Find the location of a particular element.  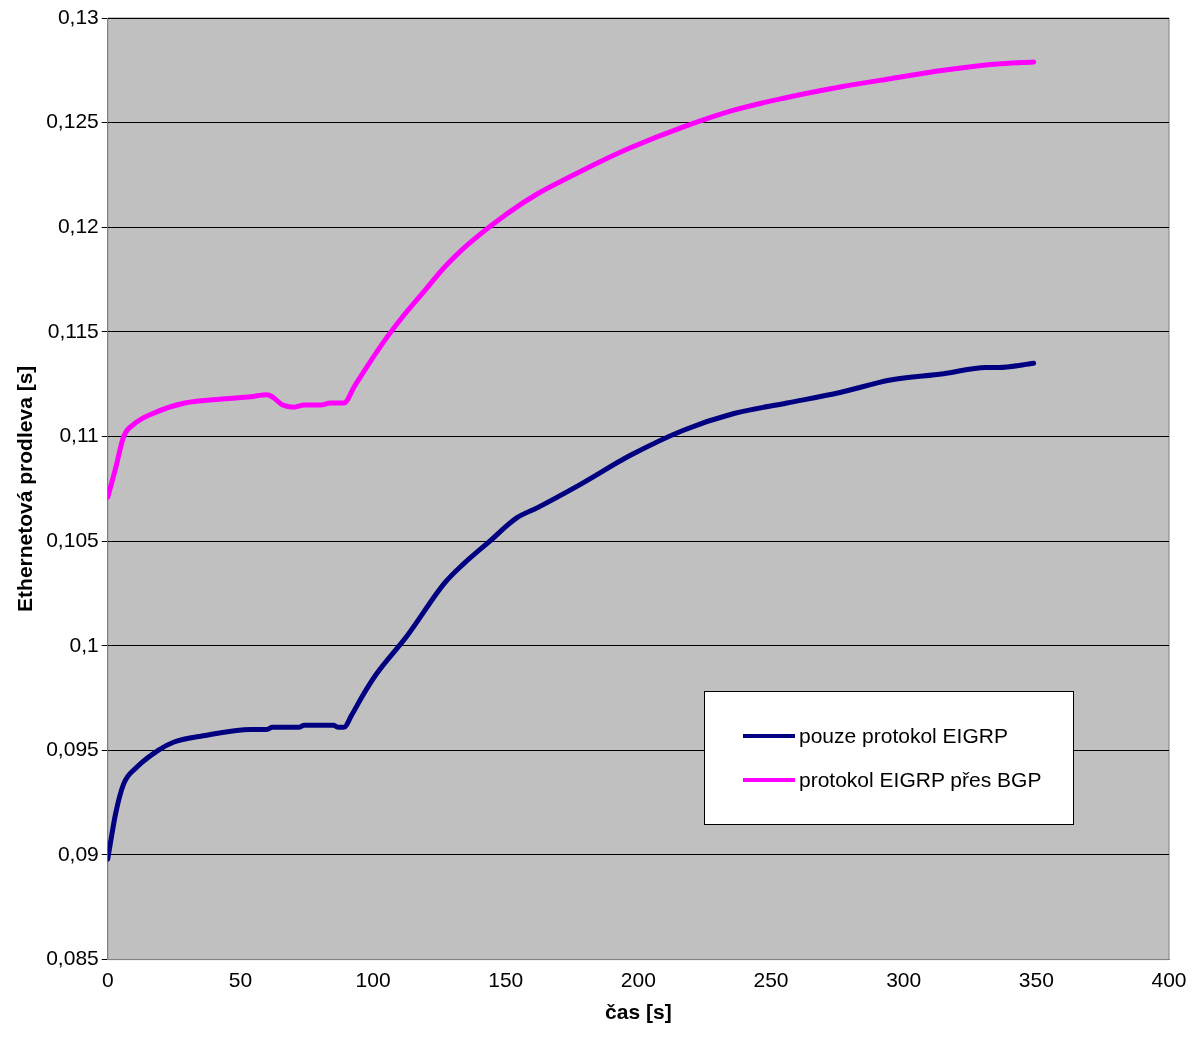

y-tick-label: 0,12 is located at coordinates (78, 226).